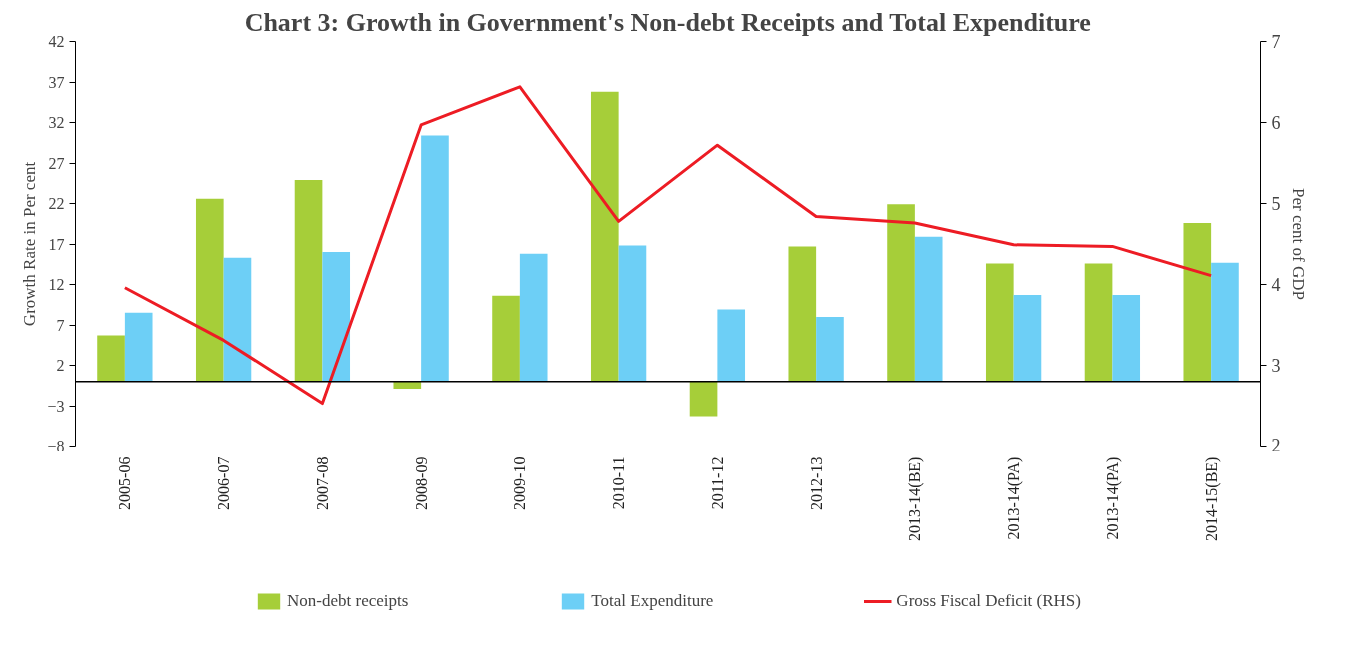 Image resolution: width=1353 pixels, height=658 pixels. What do you see at coordinates (56, 122) in the screenshot?
I see `y-tick-label: 32` at bounding box center [56, 122].